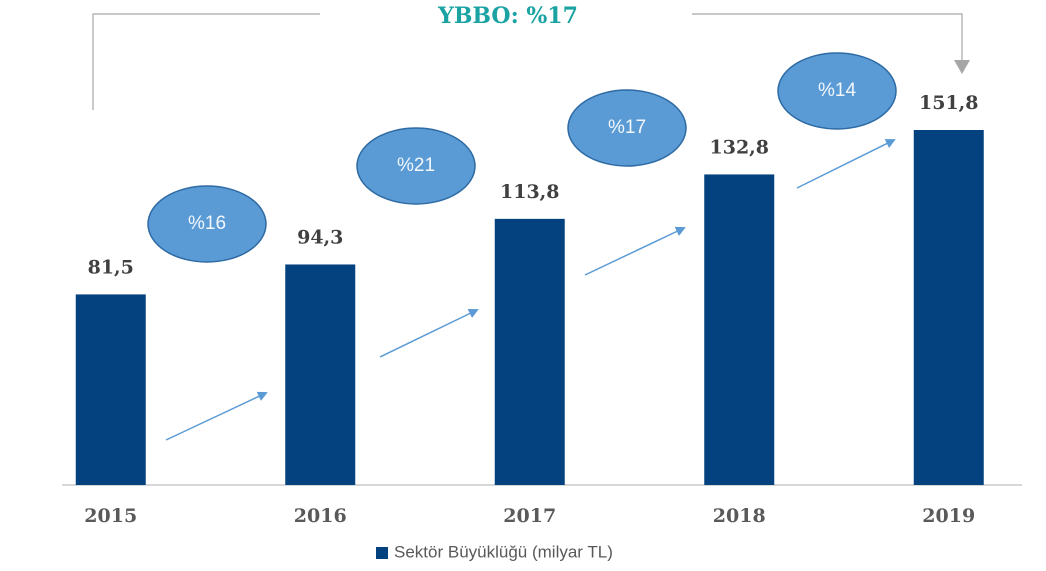 The height and width of the screenshot is (571, 1046). I want to click on growth-label: %14, so click(837, 90).